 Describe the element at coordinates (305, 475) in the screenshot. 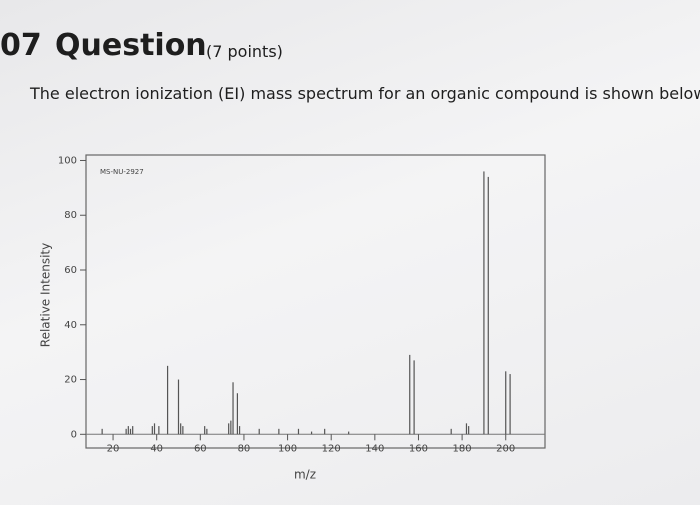

I see `x-axis-label: m/z` at that location.